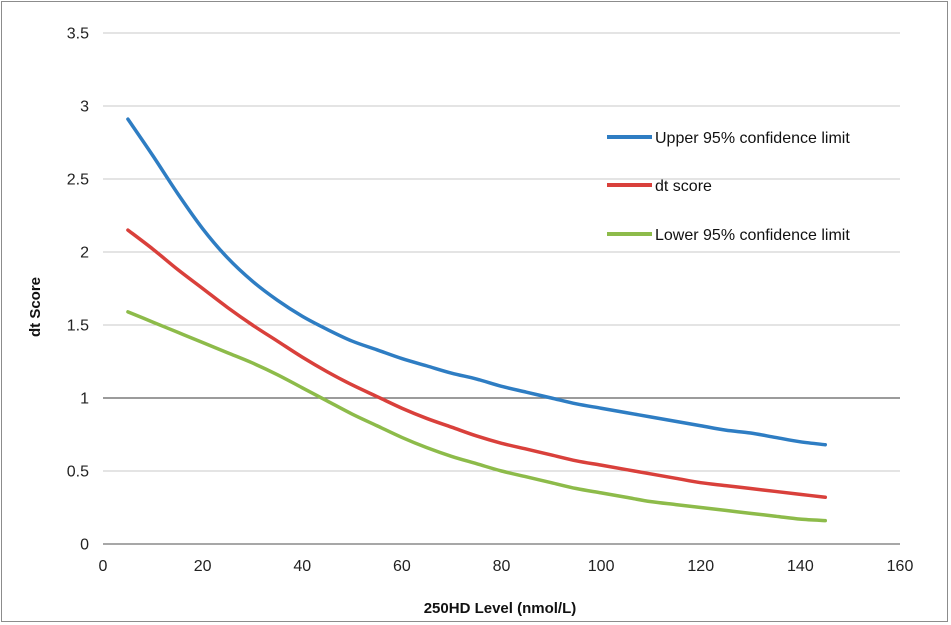 This screenshot has width=951, height=625. What do you see at coordinates (84, 545) in the screenshot?
I see `y-tick-label: 0` at bounding box center [84, 545].